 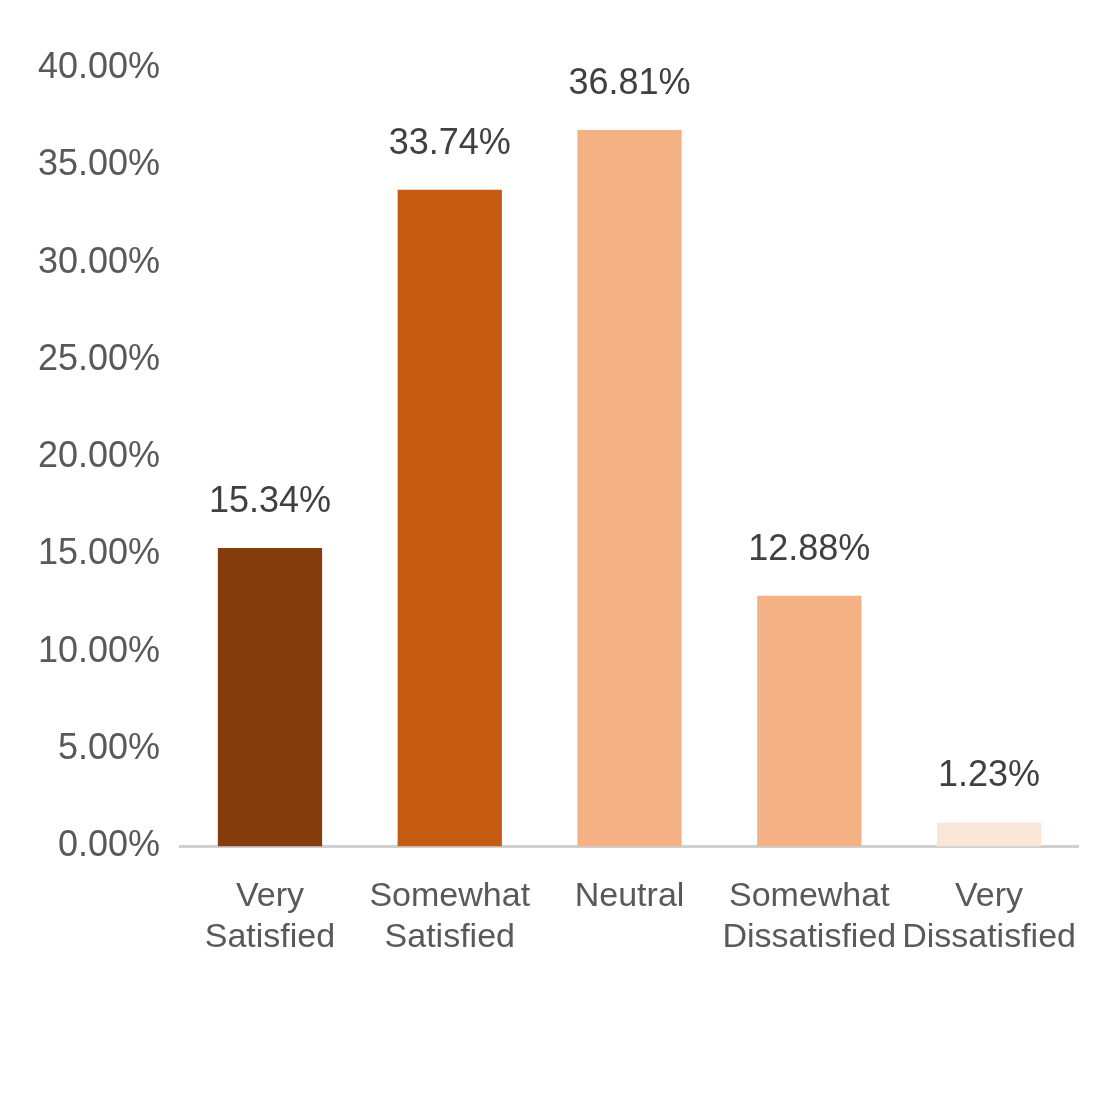 What do you see at coordinates (270, 914) in the screenshot?
I see `x-tick-label: Very Satisfied` at bounding box center [270, 914].